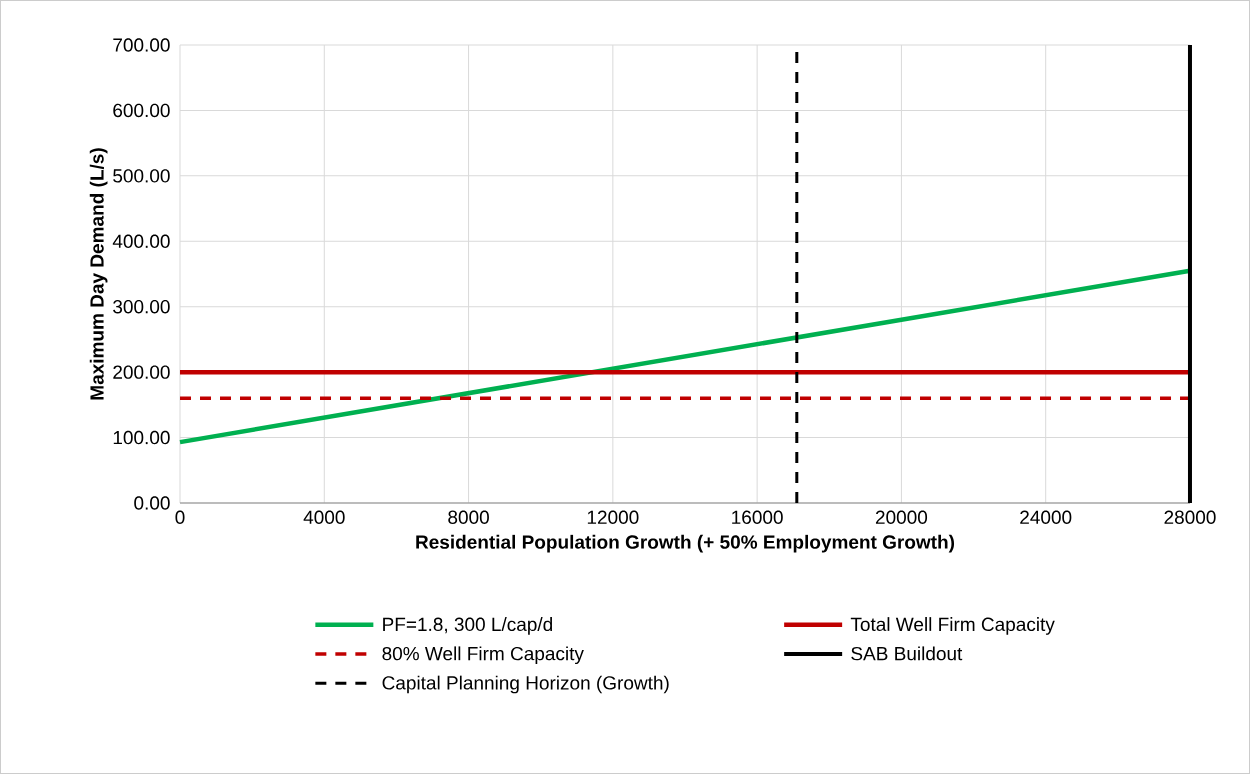  I want to click on x-tick-label: 8000, so click(468, 517).